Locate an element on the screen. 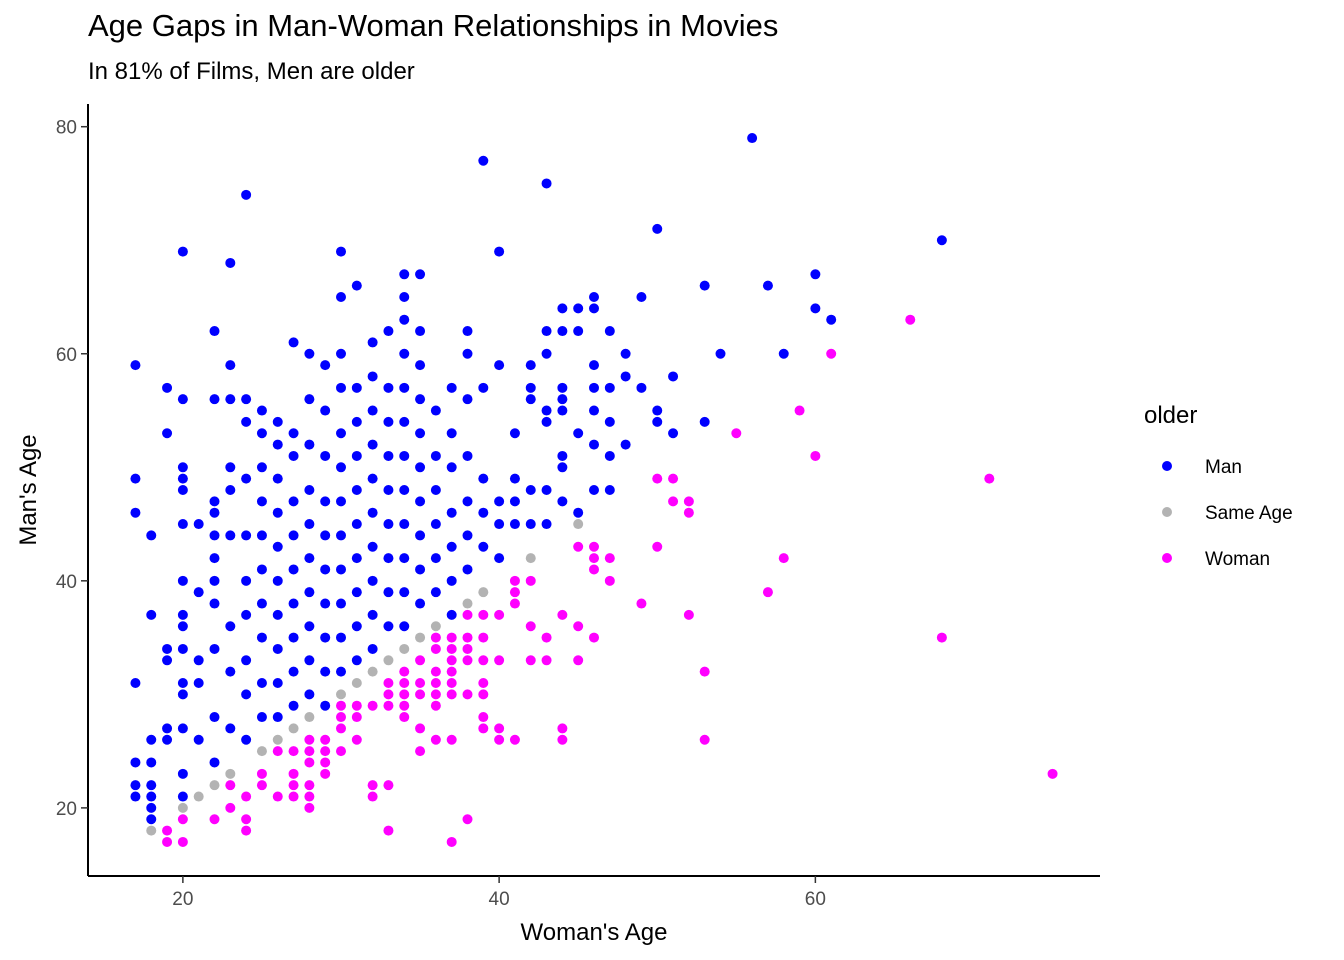 This screenshot has width=1344, height=960. x-axis-label: Woman's Age is located at coordinates (594, 932).